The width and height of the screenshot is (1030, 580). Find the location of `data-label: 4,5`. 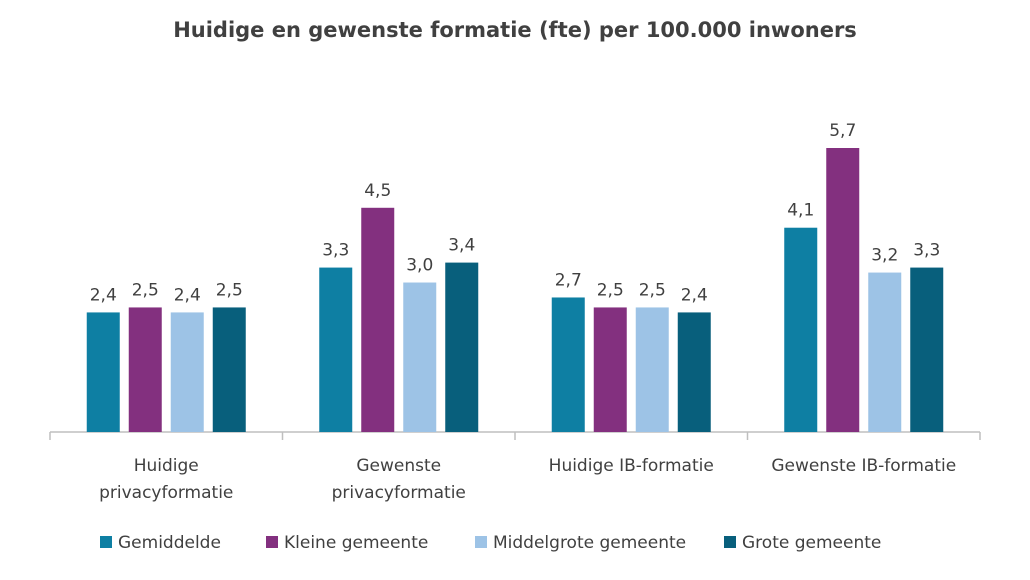

data-label: 4,5 is located at coordinates (377, 191).